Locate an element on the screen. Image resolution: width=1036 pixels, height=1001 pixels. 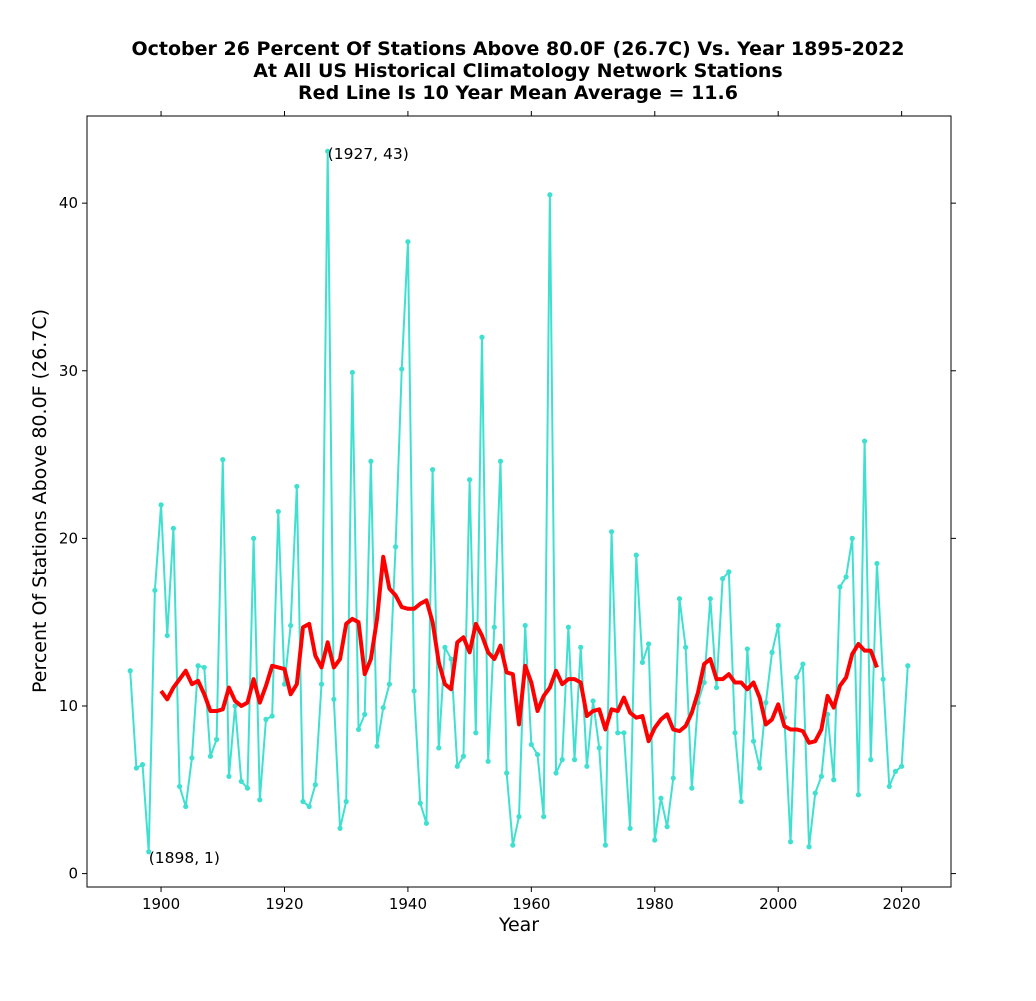
x-tick-label: 1940 is located at coordinates (408, 904).